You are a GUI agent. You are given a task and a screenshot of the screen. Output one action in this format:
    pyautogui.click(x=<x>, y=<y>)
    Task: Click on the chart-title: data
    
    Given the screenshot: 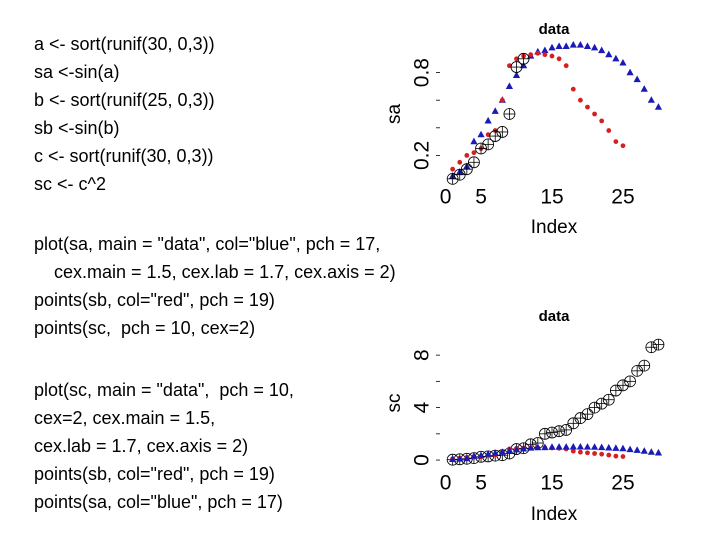 What is the action you would take?
    pyautogui.click(x=555, y=29)
    